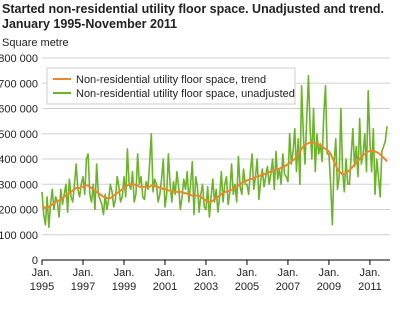  I want to click on x-tick-label: Jan. 2009, so click(329, 280).